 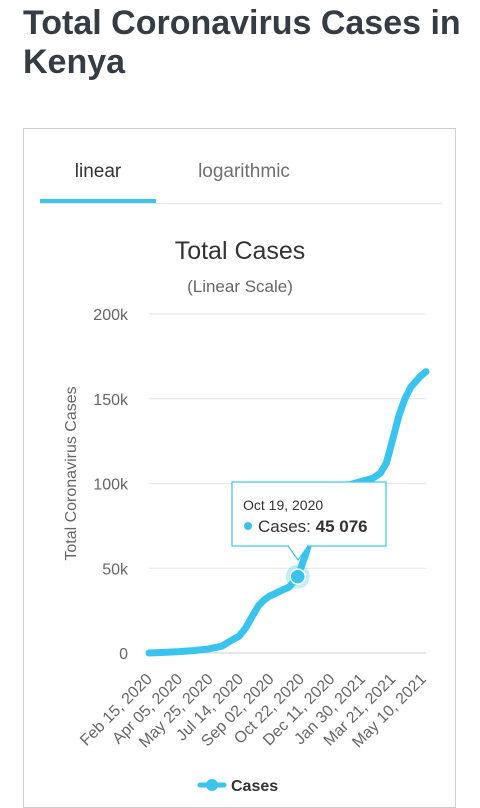 I want to click on y-tick-label: 50k, so click(x=115, y=569).